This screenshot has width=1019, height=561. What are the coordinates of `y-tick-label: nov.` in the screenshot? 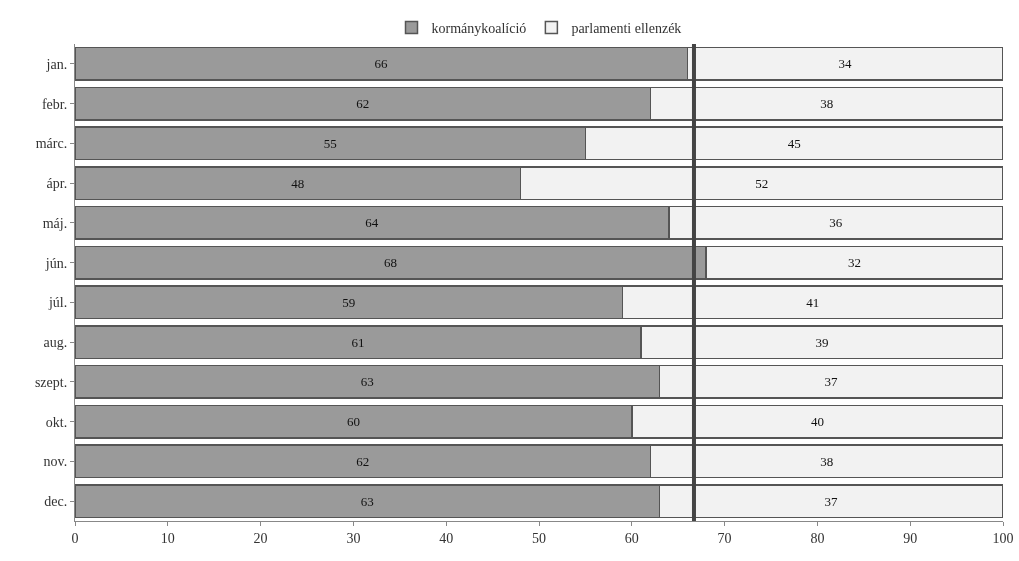 It's located at (55, 462).